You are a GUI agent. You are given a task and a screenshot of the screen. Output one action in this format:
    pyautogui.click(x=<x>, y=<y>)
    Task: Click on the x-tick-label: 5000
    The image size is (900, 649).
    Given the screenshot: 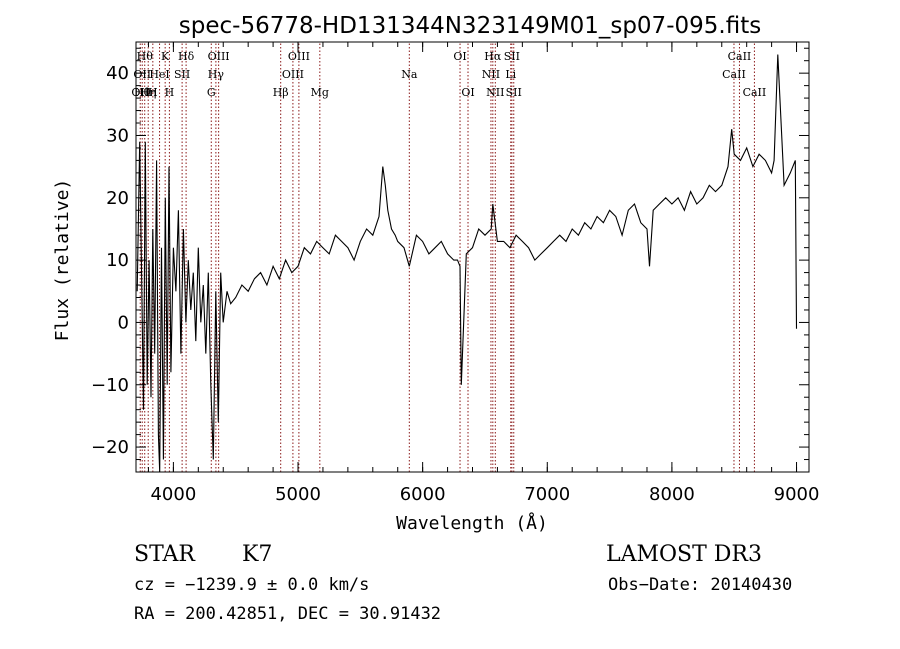 What is the action you would take?
    pyautogui.click(x=298, y=494)
    